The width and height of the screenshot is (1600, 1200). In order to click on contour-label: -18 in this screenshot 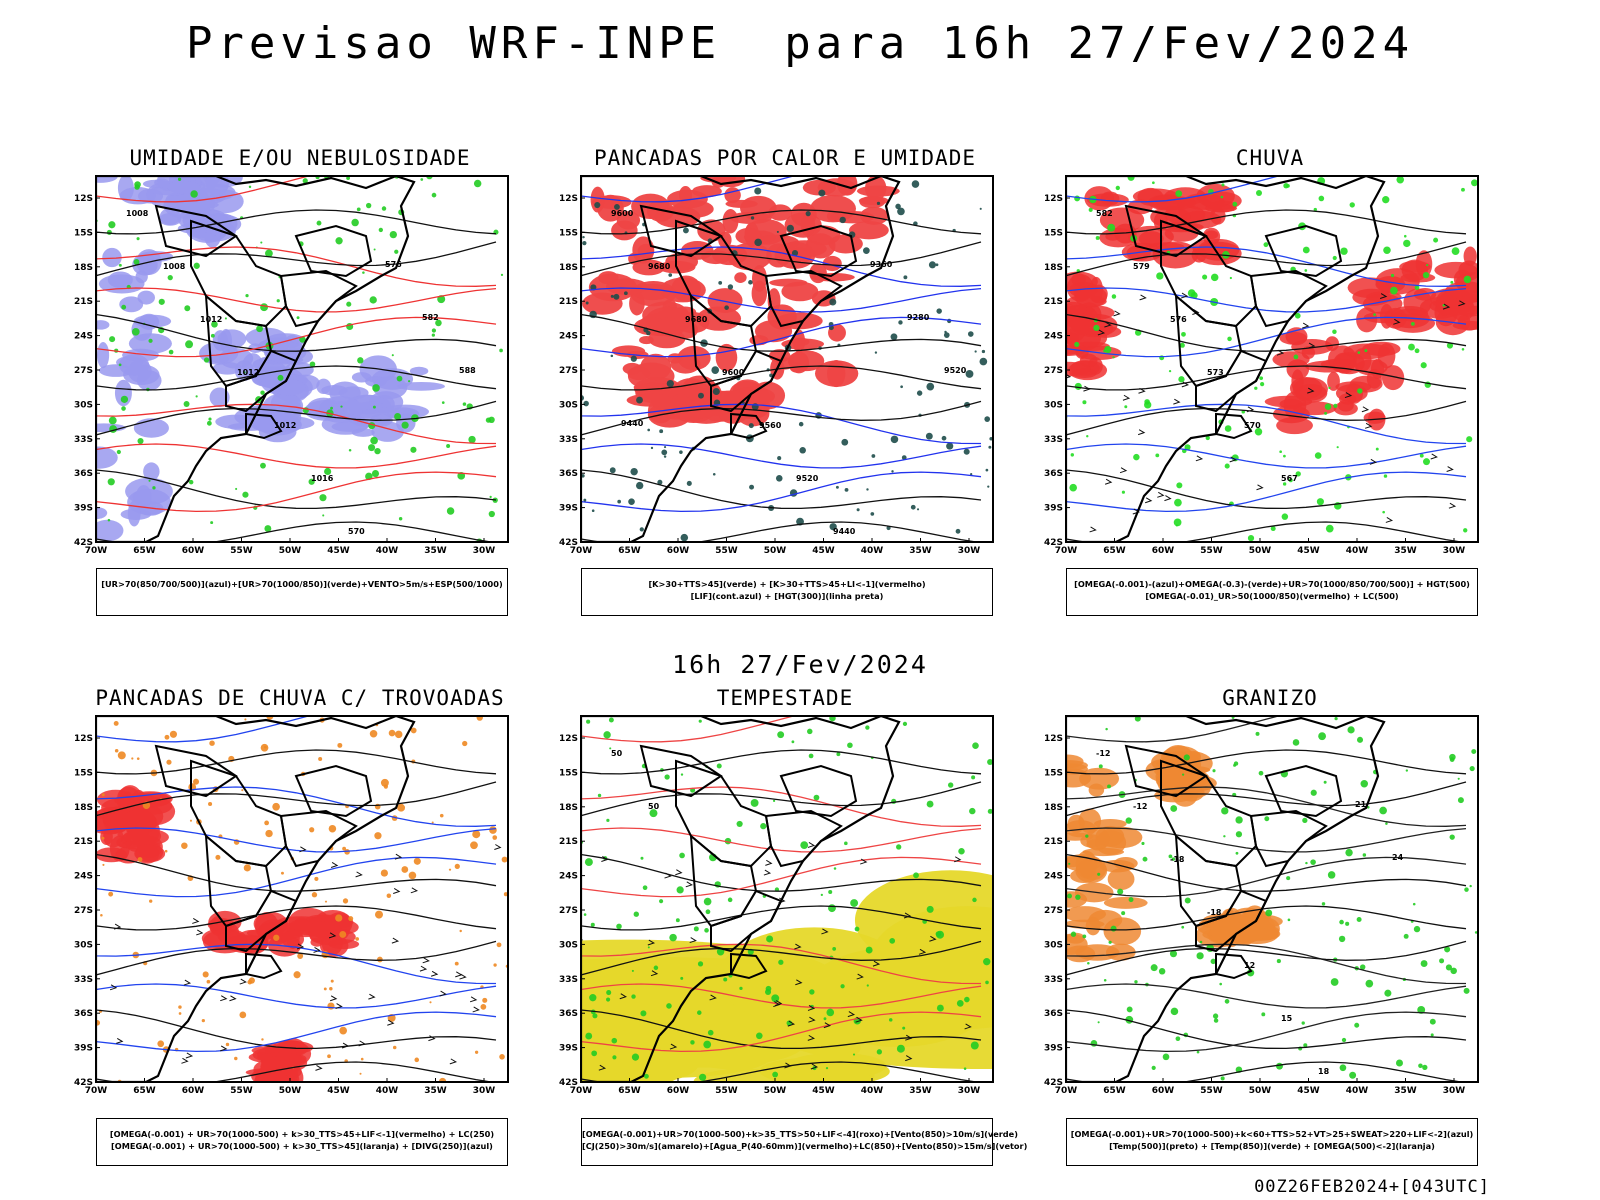, I will do `click(1177, 859)`.